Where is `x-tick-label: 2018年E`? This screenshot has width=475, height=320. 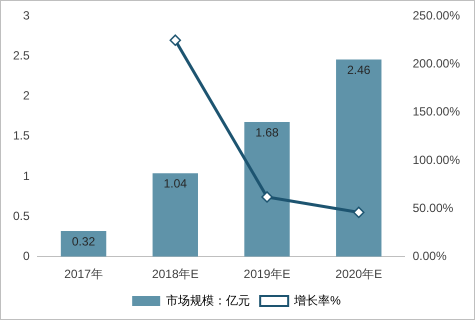 x-tick-label: 2018年E is located at coordinates (175, 274).